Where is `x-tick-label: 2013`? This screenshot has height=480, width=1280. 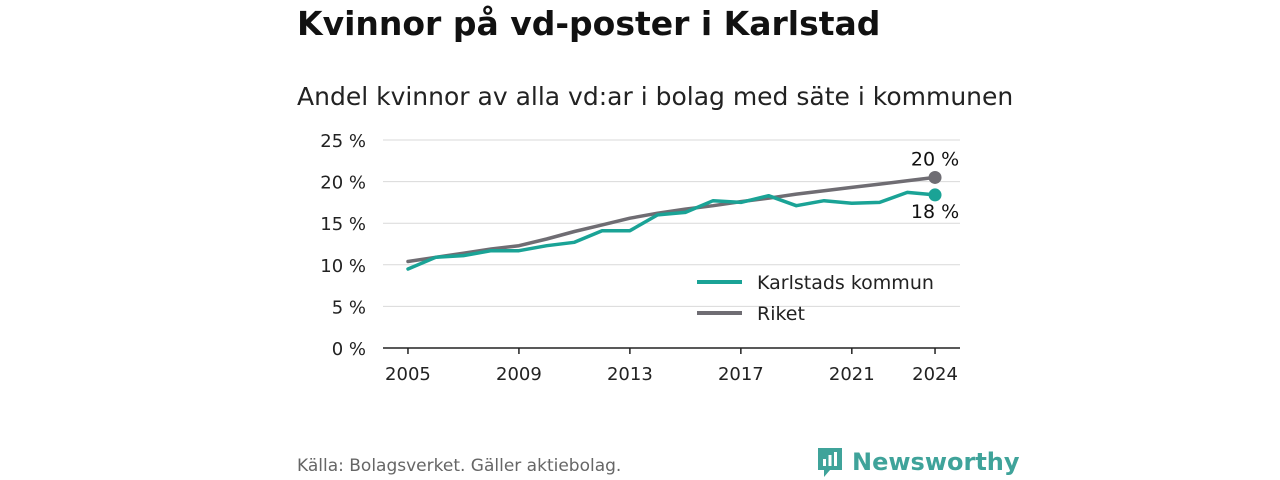
x-tick-label: 2013 is located at coordinates (630, 374).